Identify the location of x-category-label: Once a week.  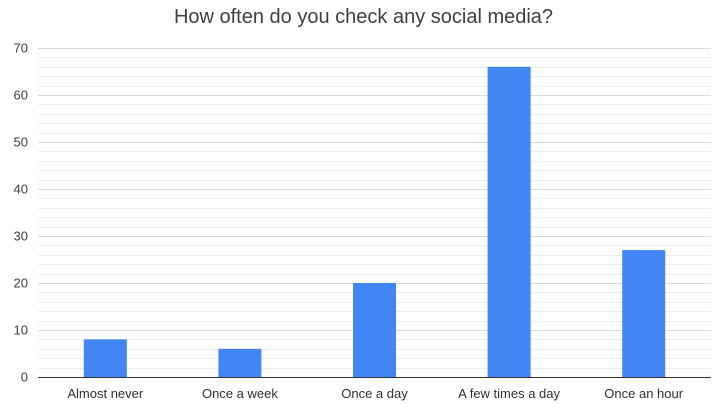
(240, 393).